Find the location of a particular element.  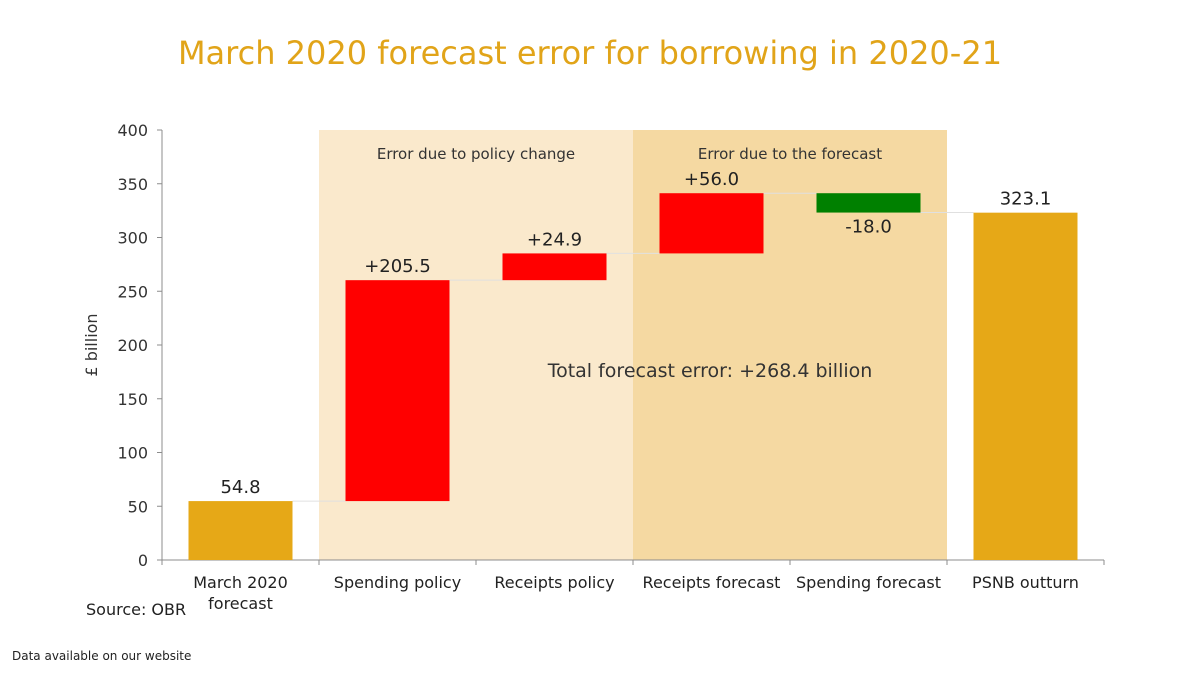

y-axis-label: £ billion is located at coordinates (91, 344).